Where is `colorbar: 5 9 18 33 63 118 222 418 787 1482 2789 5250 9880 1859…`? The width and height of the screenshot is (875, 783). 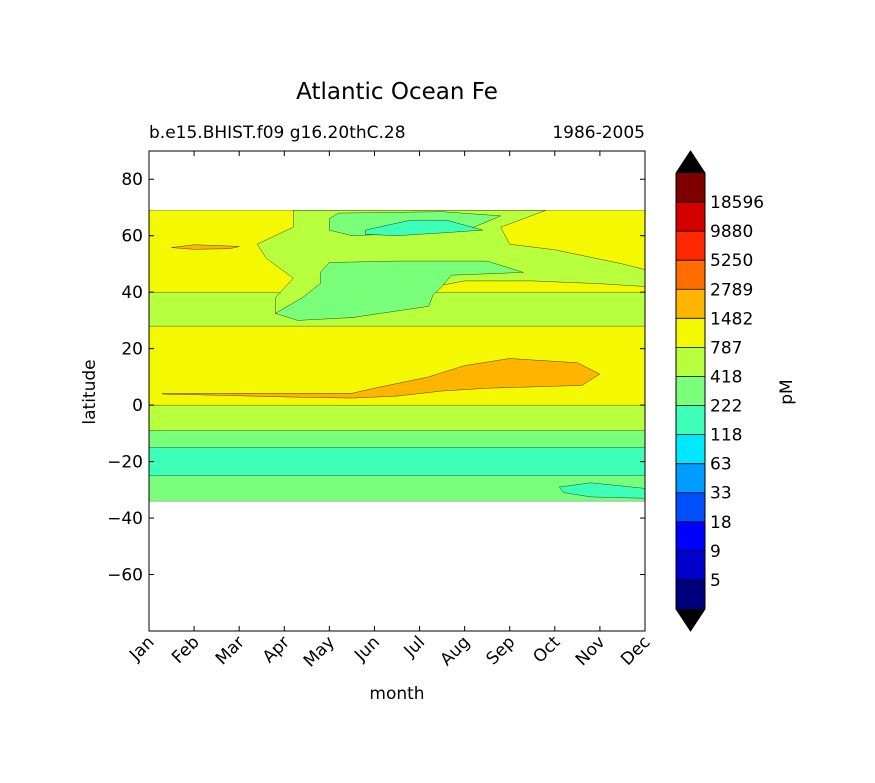
colorbar: 5 9 18 33 63 118 222 418 787 1482 2789 5250 9880 1859… is located at coordinates (719, 391).